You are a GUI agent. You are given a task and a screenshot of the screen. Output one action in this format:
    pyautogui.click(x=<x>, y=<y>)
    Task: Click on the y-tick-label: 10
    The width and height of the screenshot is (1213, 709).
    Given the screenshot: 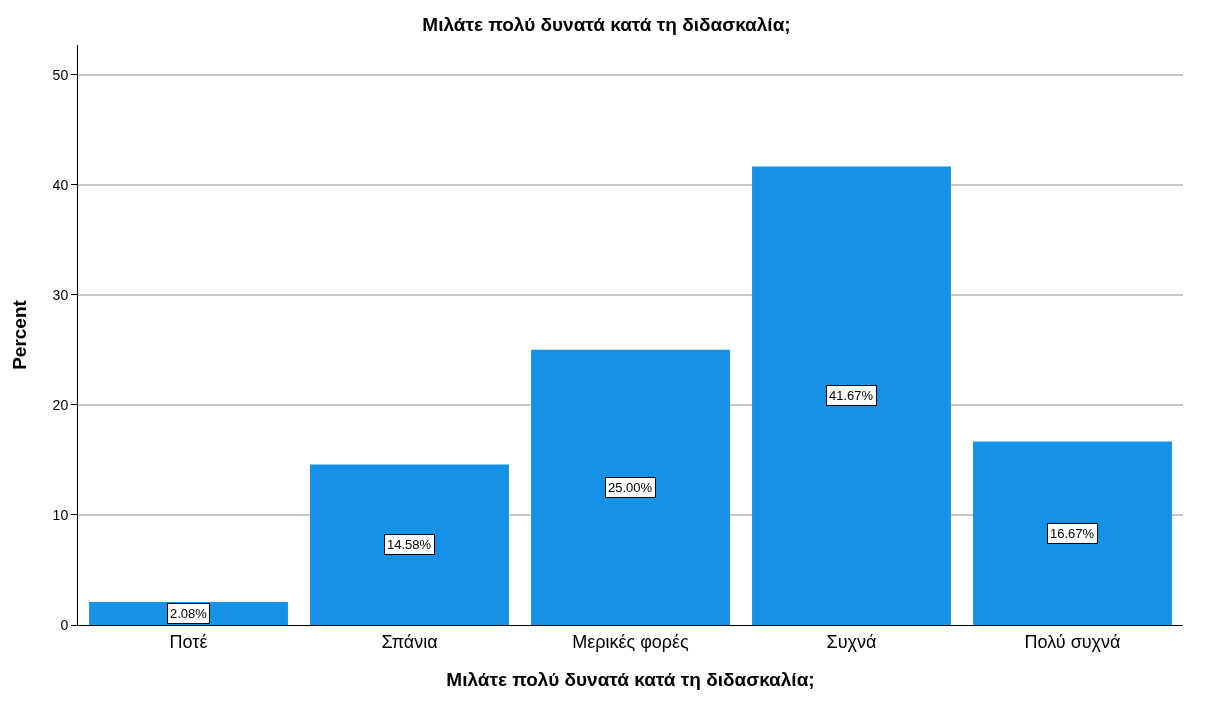 What is the action you would take?
    pyautogui.click(x=60, y=514)
    